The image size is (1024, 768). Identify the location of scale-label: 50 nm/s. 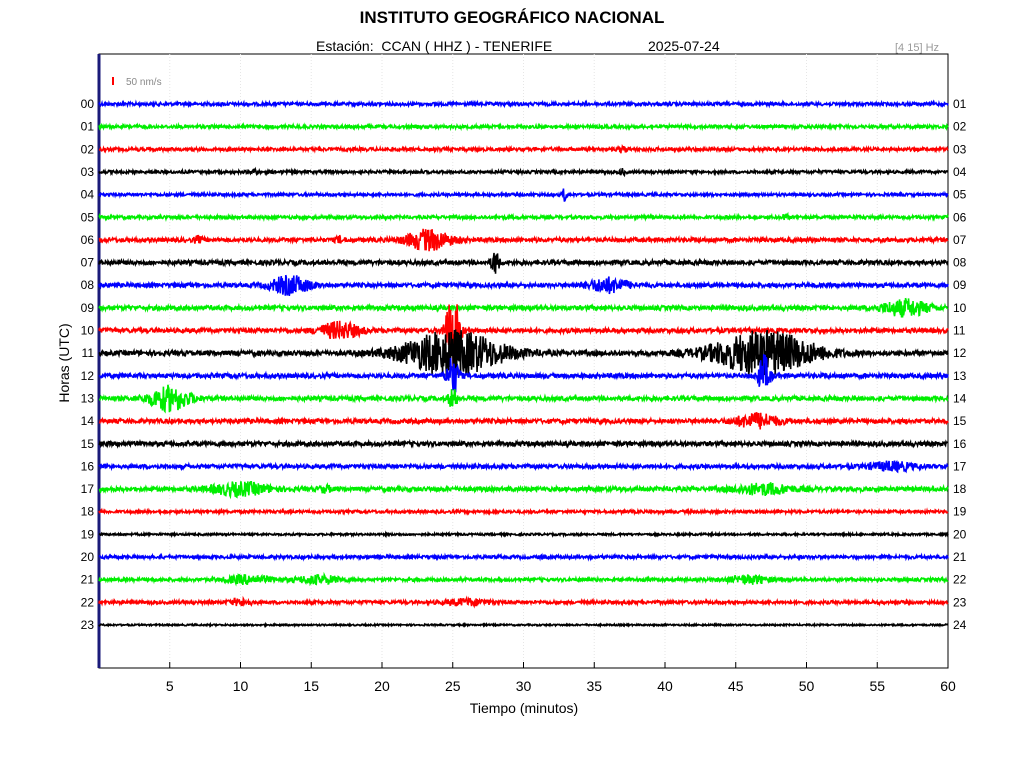
(144, 82).